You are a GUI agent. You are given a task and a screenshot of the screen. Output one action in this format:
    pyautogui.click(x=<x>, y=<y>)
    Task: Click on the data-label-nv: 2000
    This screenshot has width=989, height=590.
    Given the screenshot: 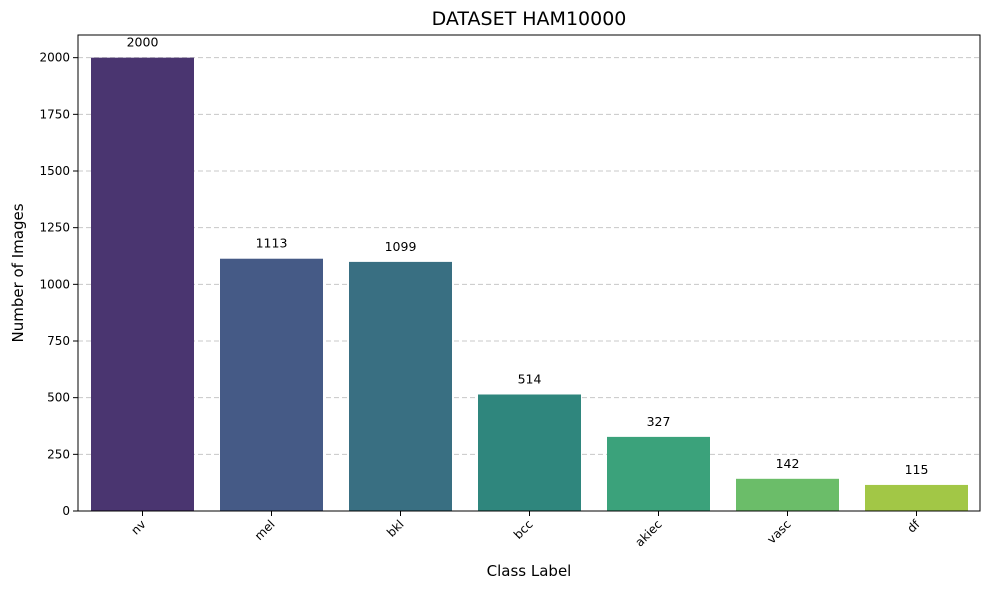 What is the action you would take?
    pyautogui.click(x=143, y=42)
    